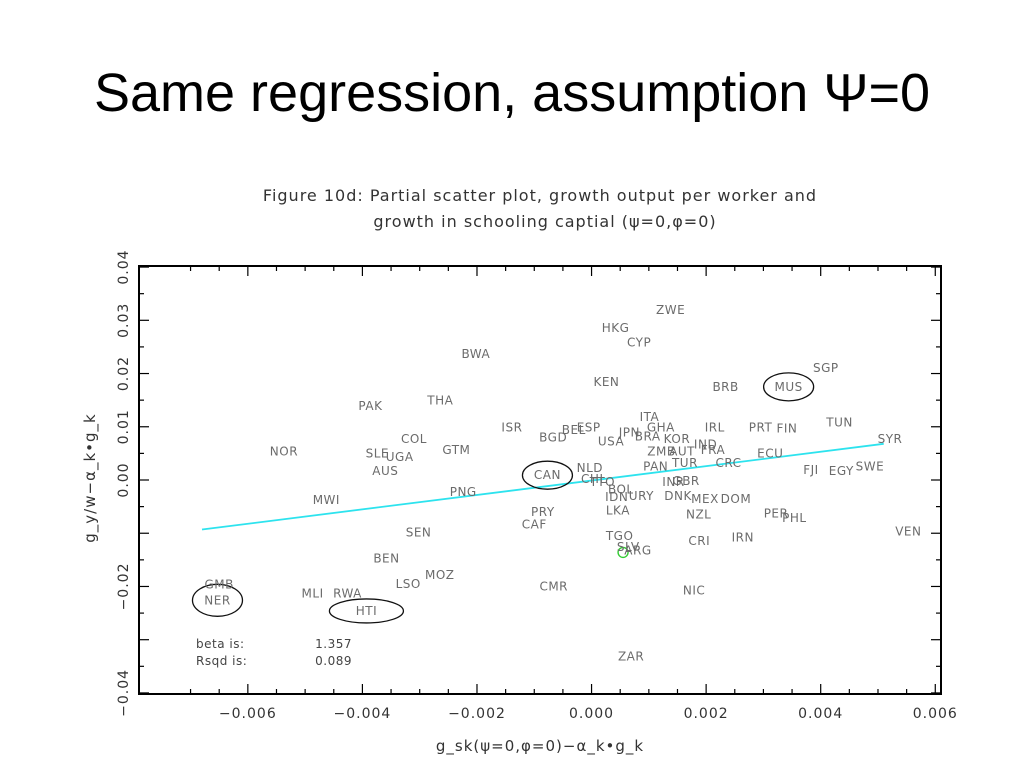 This screenshot has height=768, width=1024. I want to click on fit-line, so click(542, 486).